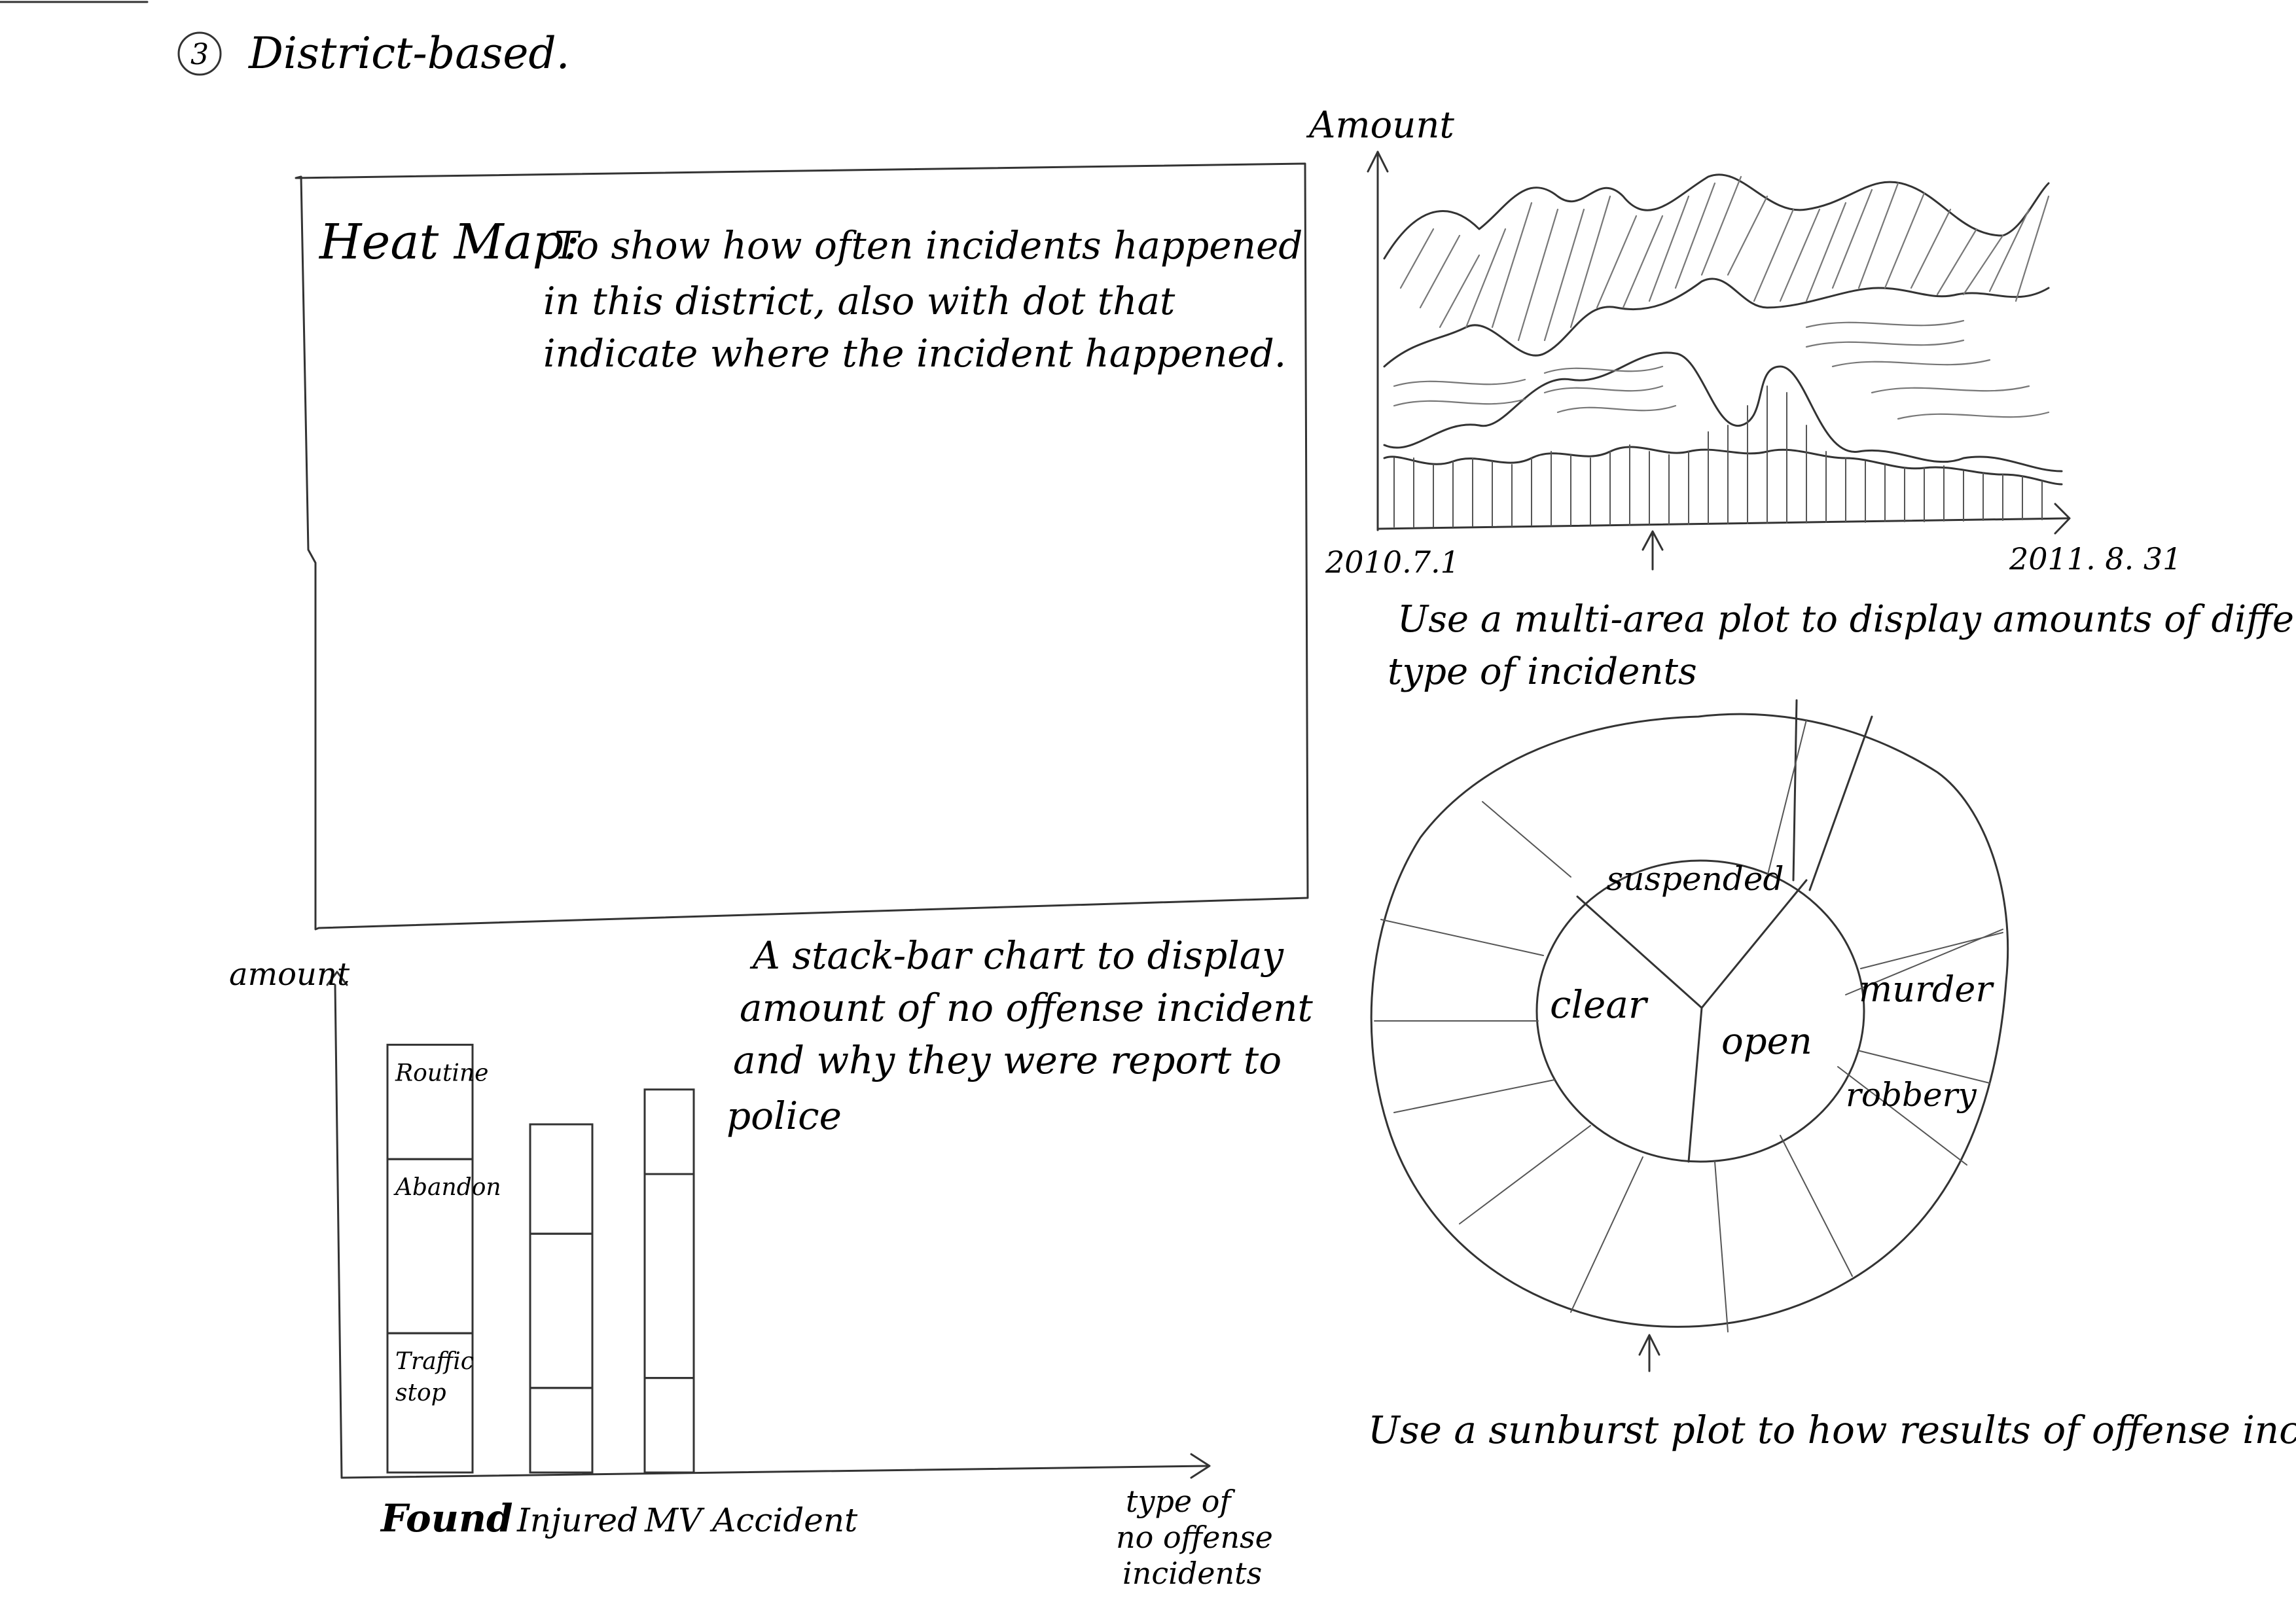 The image size is (2296, 1623). I want to click on area-y-label: Amount, so click(1380, 126).